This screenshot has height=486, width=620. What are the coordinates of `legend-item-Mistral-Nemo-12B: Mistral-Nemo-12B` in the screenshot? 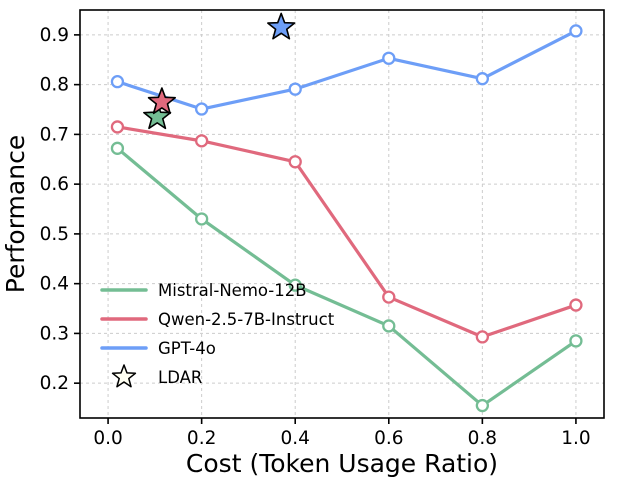 It's located at (203, 290).